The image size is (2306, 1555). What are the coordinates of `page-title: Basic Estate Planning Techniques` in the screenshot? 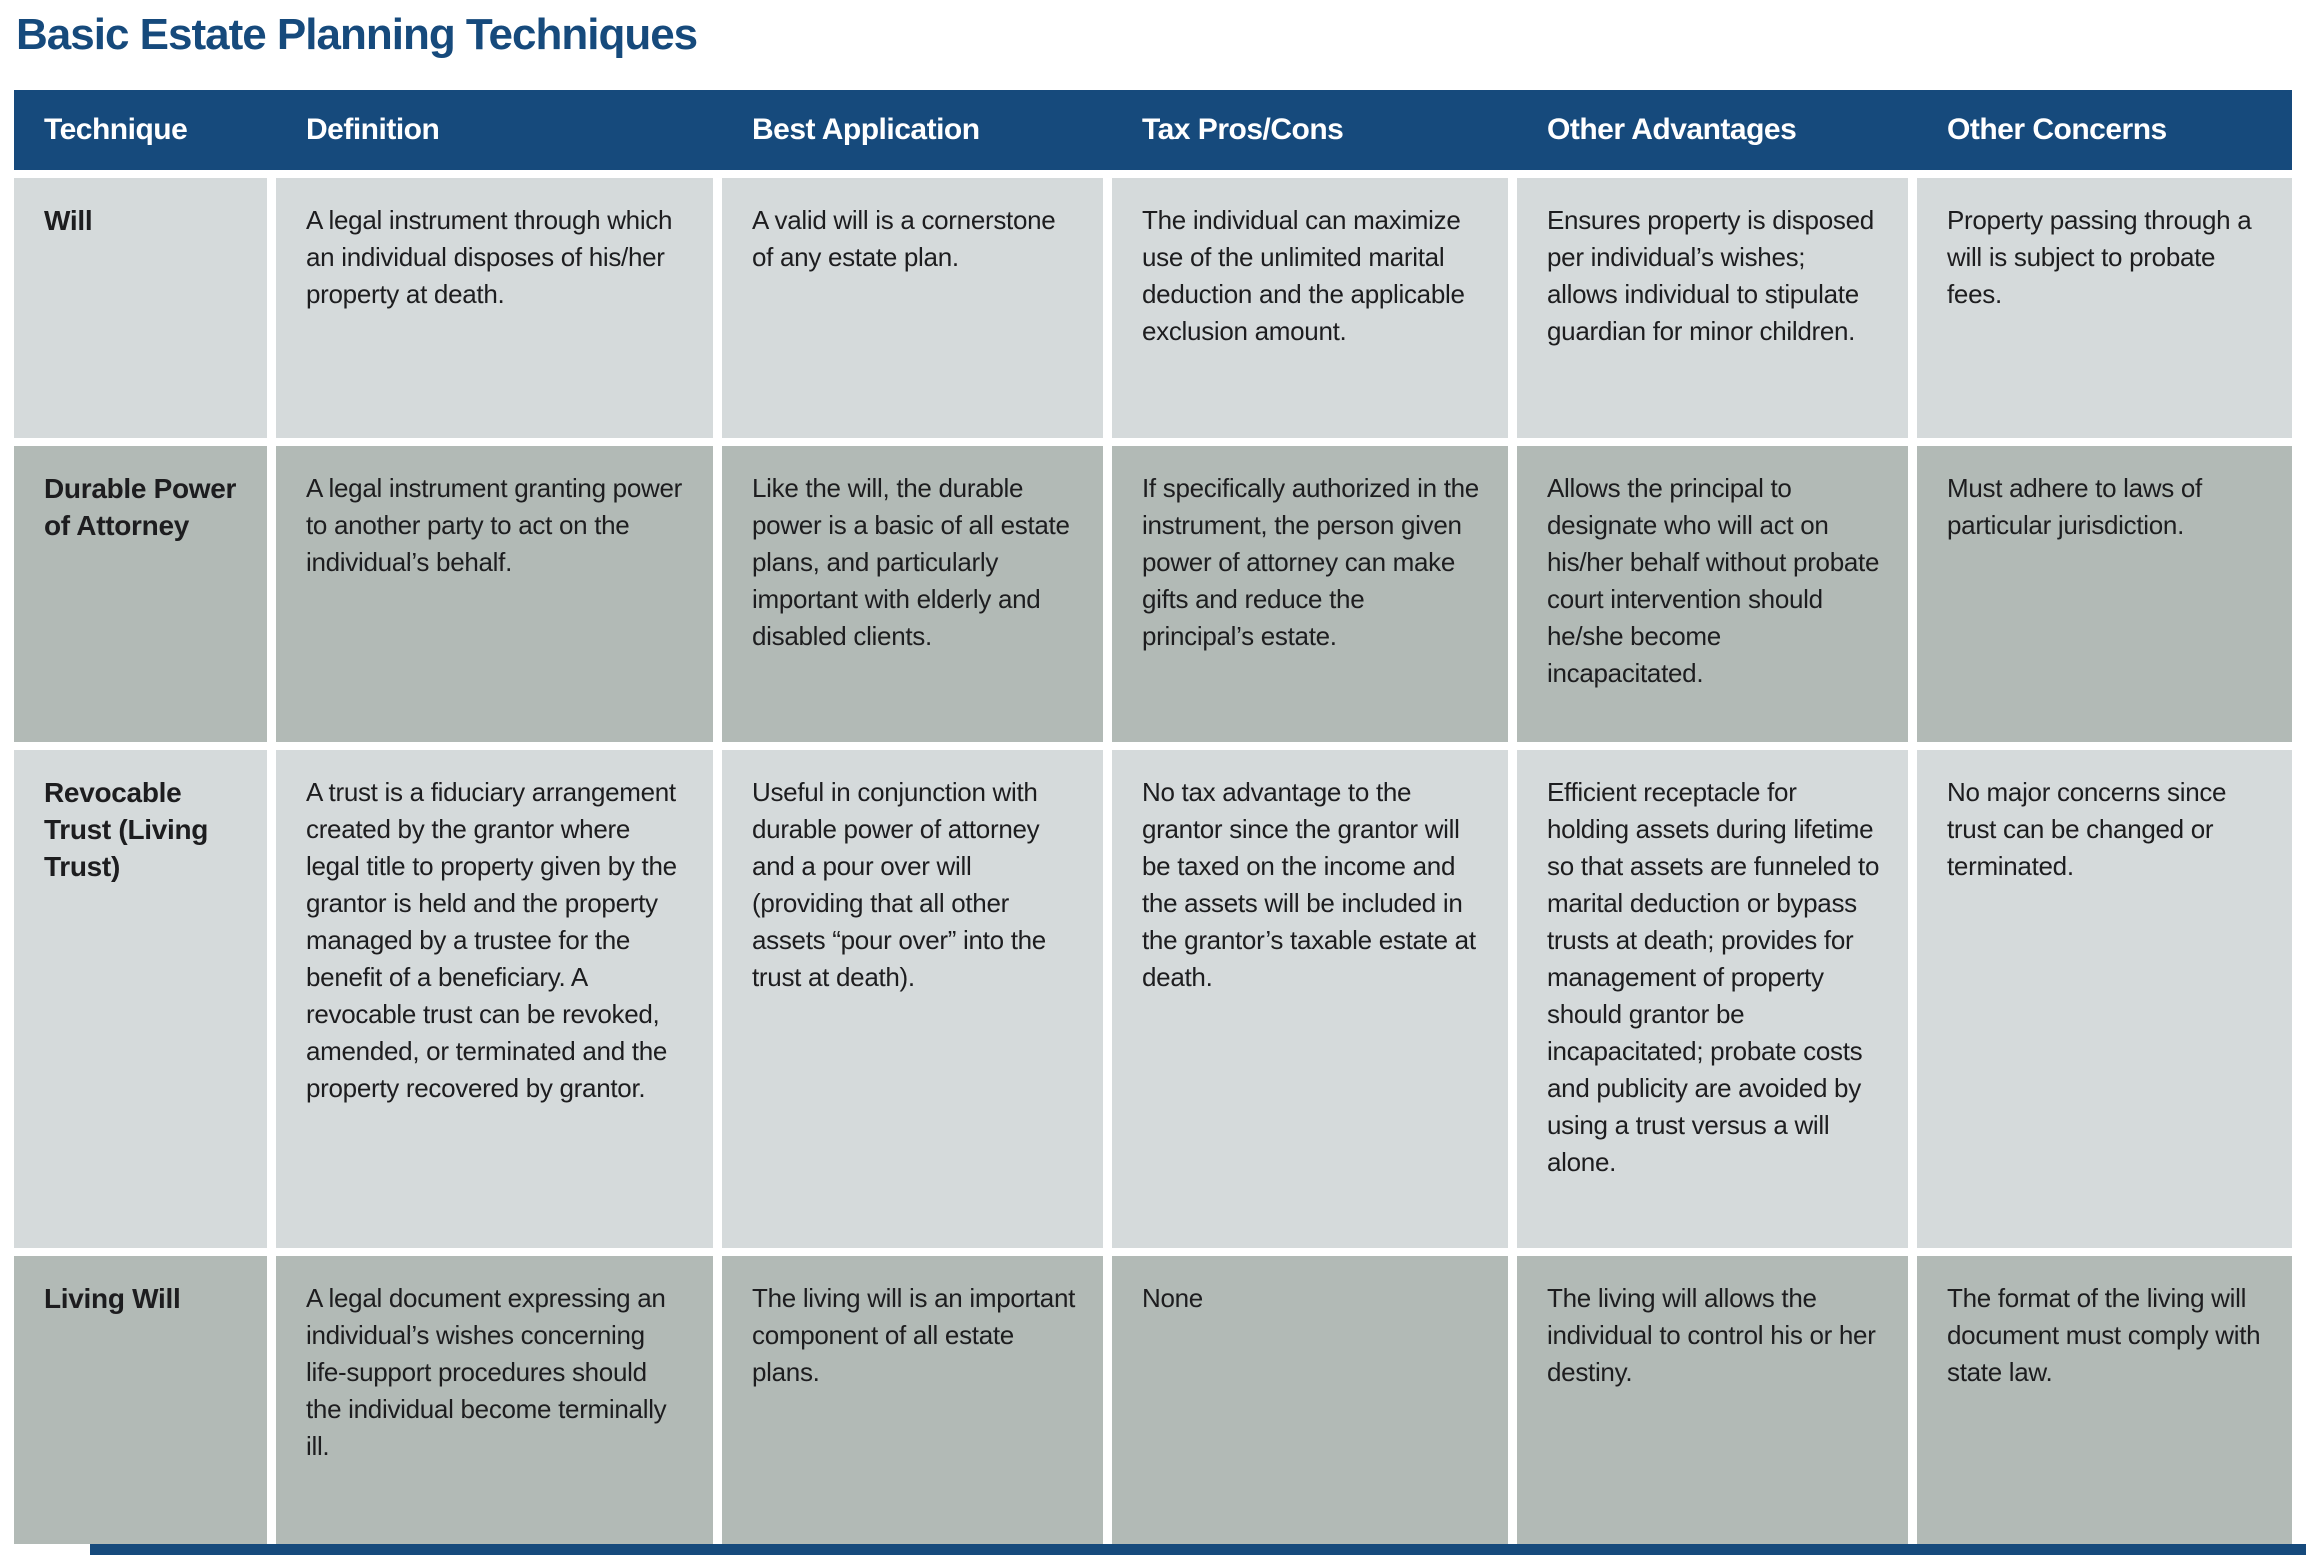 It's located at (357, 34).